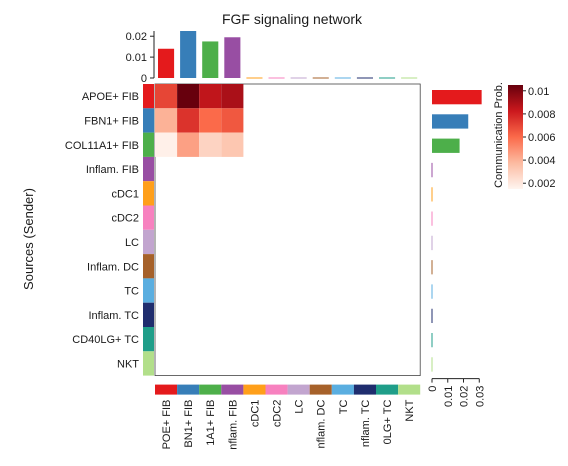  I want to click on top-bar-tick-label: 0.02, so click(136, 37).